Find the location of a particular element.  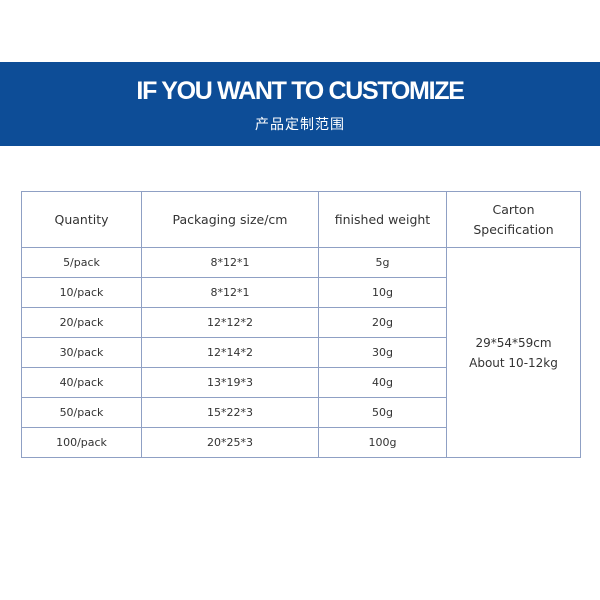

cell-weight: 10g is located at coordinates (382, 292).